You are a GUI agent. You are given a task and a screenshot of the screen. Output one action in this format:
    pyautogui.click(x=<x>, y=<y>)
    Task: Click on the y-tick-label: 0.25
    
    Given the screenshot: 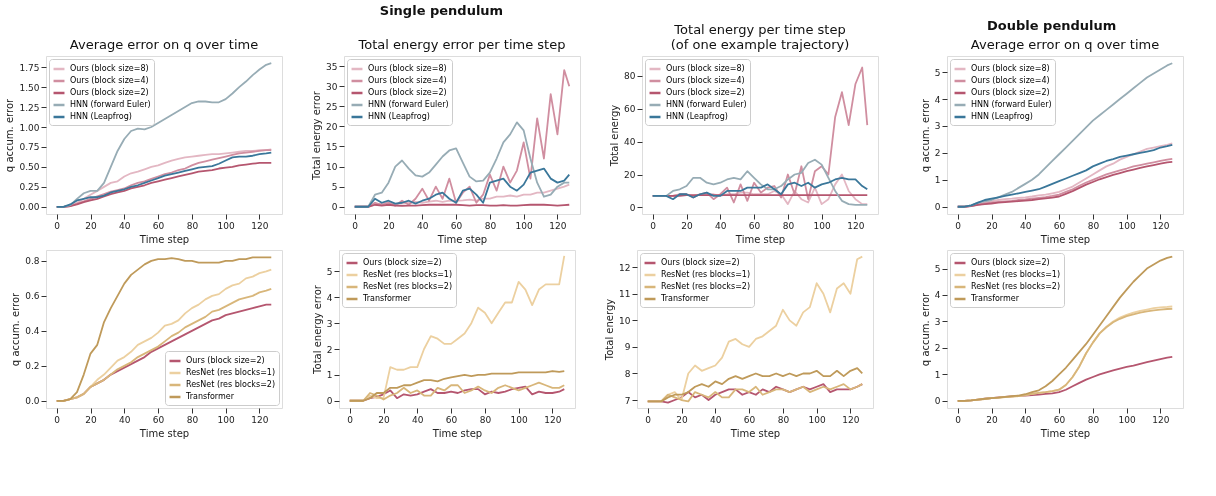 What is the action you would take?
    pyautogui.click(x=29, y=187)
    